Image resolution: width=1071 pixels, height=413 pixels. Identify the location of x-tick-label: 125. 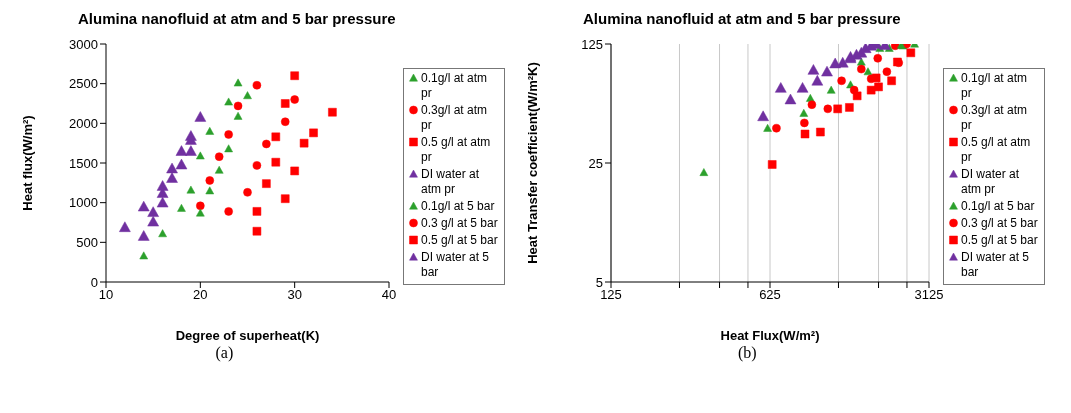
(611, 295).